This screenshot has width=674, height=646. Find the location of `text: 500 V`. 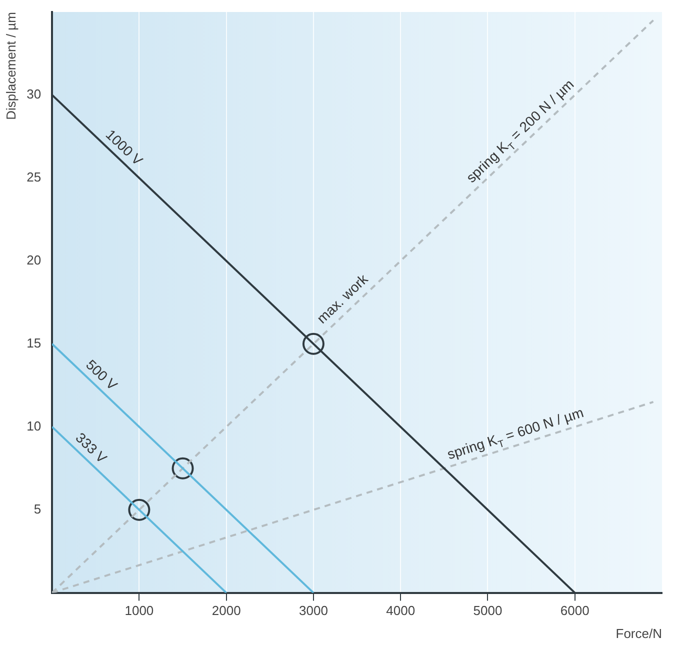

text: 500 V is located at coordinates (102, 375).